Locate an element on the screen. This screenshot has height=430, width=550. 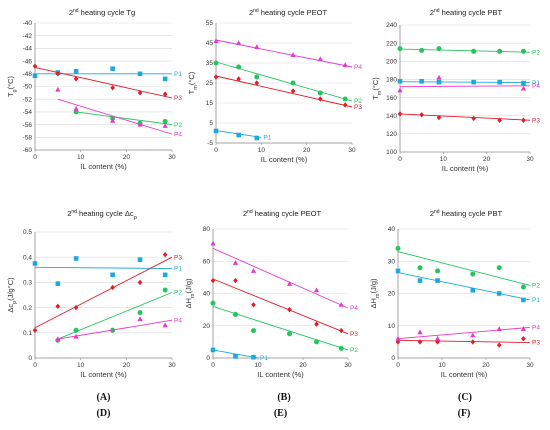
y-tick-label: 60 is located at coordinates (207, 261).